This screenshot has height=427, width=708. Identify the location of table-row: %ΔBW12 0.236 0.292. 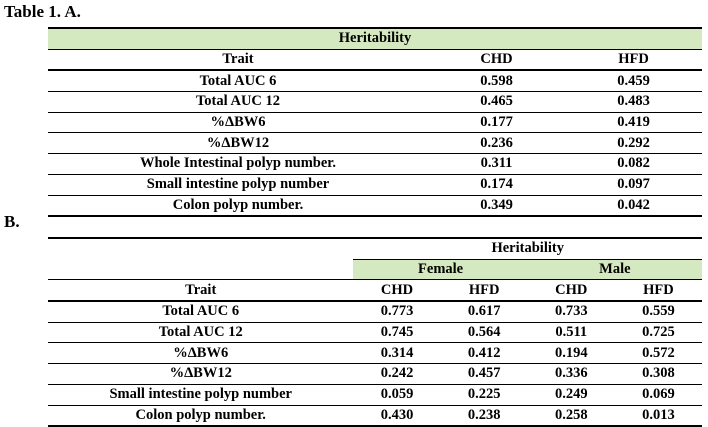
(375, 143).